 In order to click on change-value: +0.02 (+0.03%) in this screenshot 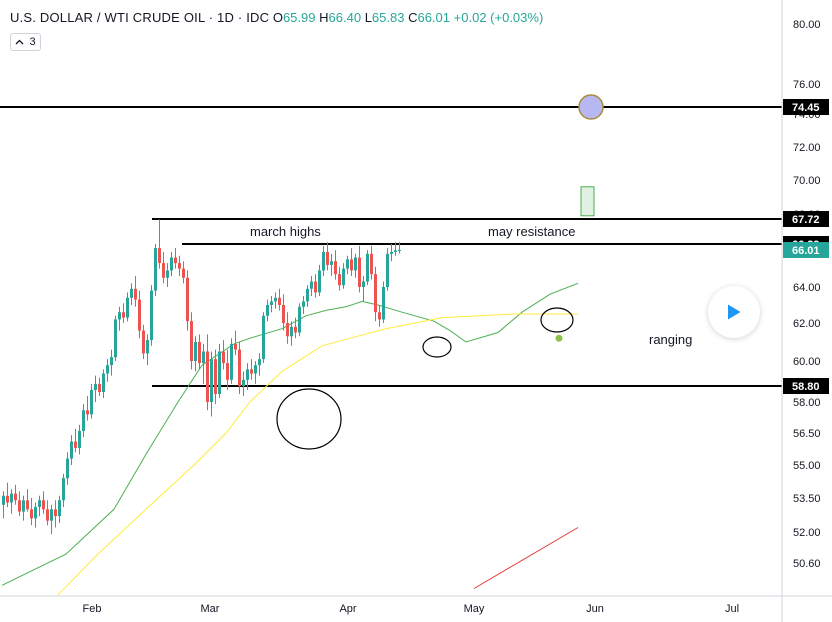, I will do `click(498, 17)`.